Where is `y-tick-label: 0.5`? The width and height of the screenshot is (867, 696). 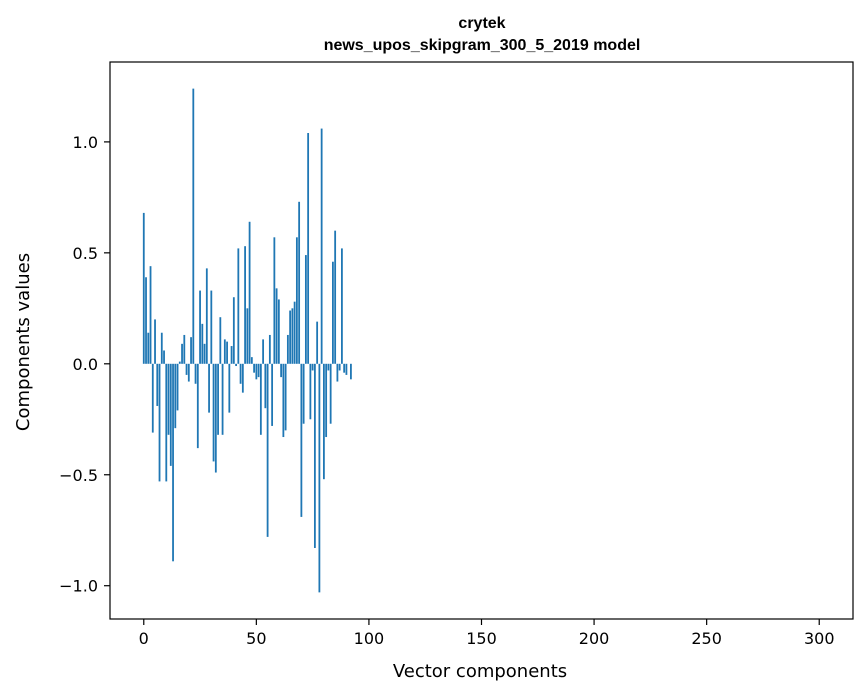
y-tick-label: 0.5 is located at coordinates (85, 253).